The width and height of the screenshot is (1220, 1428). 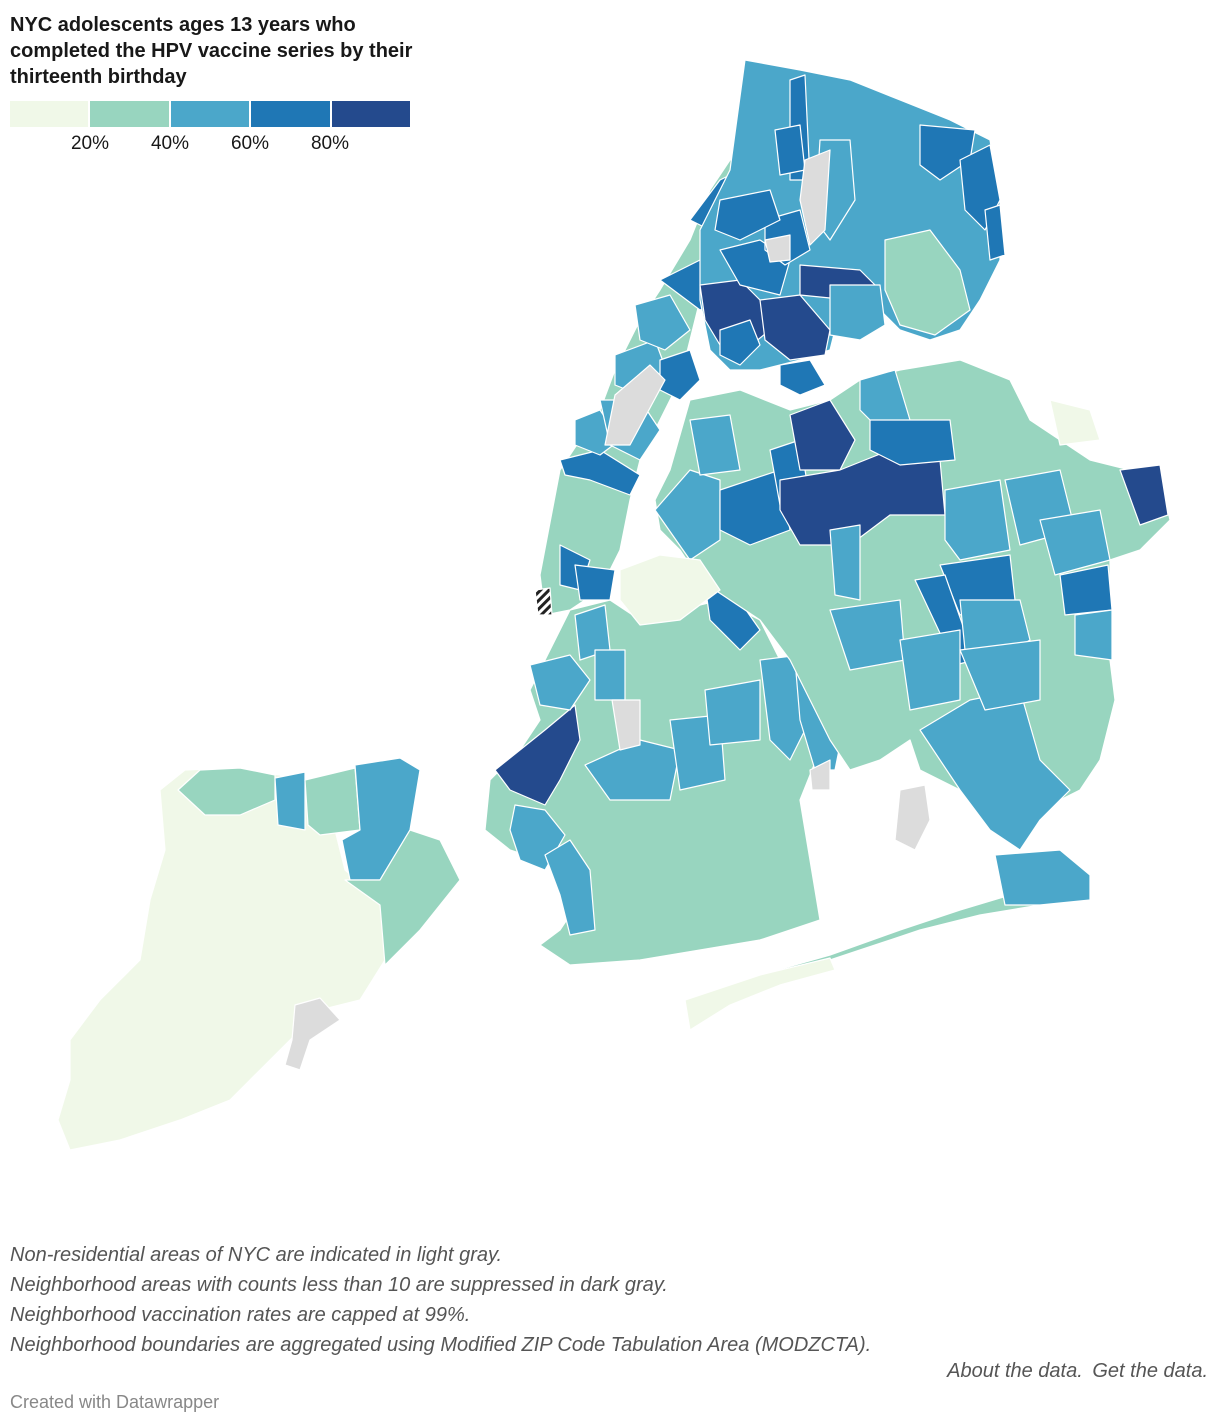 What do you see at coordinates (210, 142) in the screenshot?
I see `legend-ticks: 20% 40% 60% 80%` at bounding box center [210, 142].